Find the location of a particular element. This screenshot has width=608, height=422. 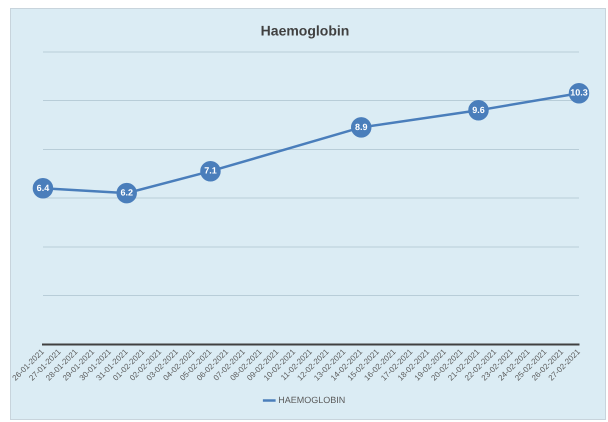

data-label: 10.3 is located at coordinates (579, 93).